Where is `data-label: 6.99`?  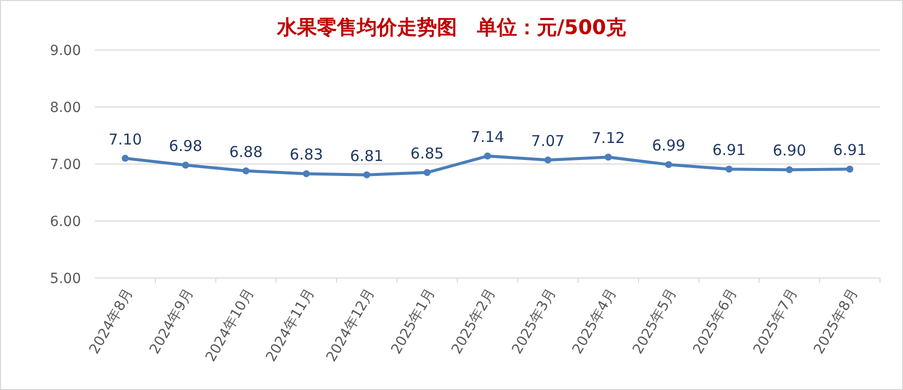 data-label: 6.99 is located at coordinates (669, 145).